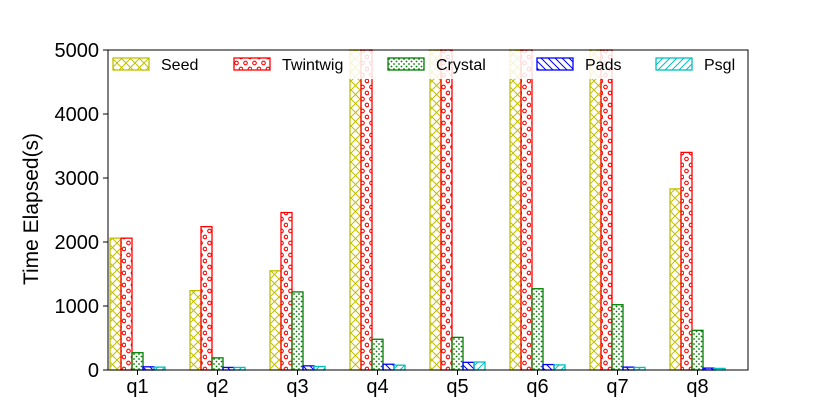 This screenshot has height=415, width=830. Describe the element at coordinates (131, 64) in the screenshot. I see `legend-swatch-seed` at that location.